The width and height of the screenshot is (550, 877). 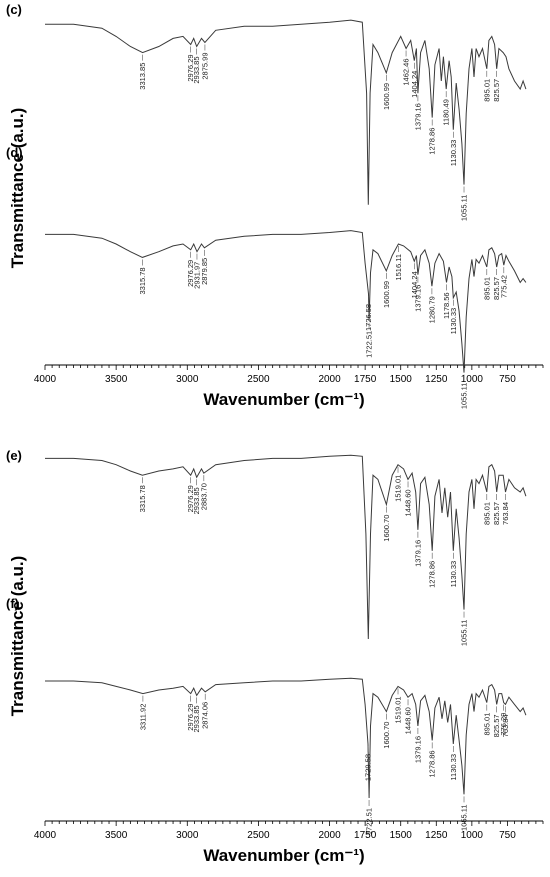 I want to click on bottom-y-axis-label: Transmittance (a.u.), so click(x=17, y=636).